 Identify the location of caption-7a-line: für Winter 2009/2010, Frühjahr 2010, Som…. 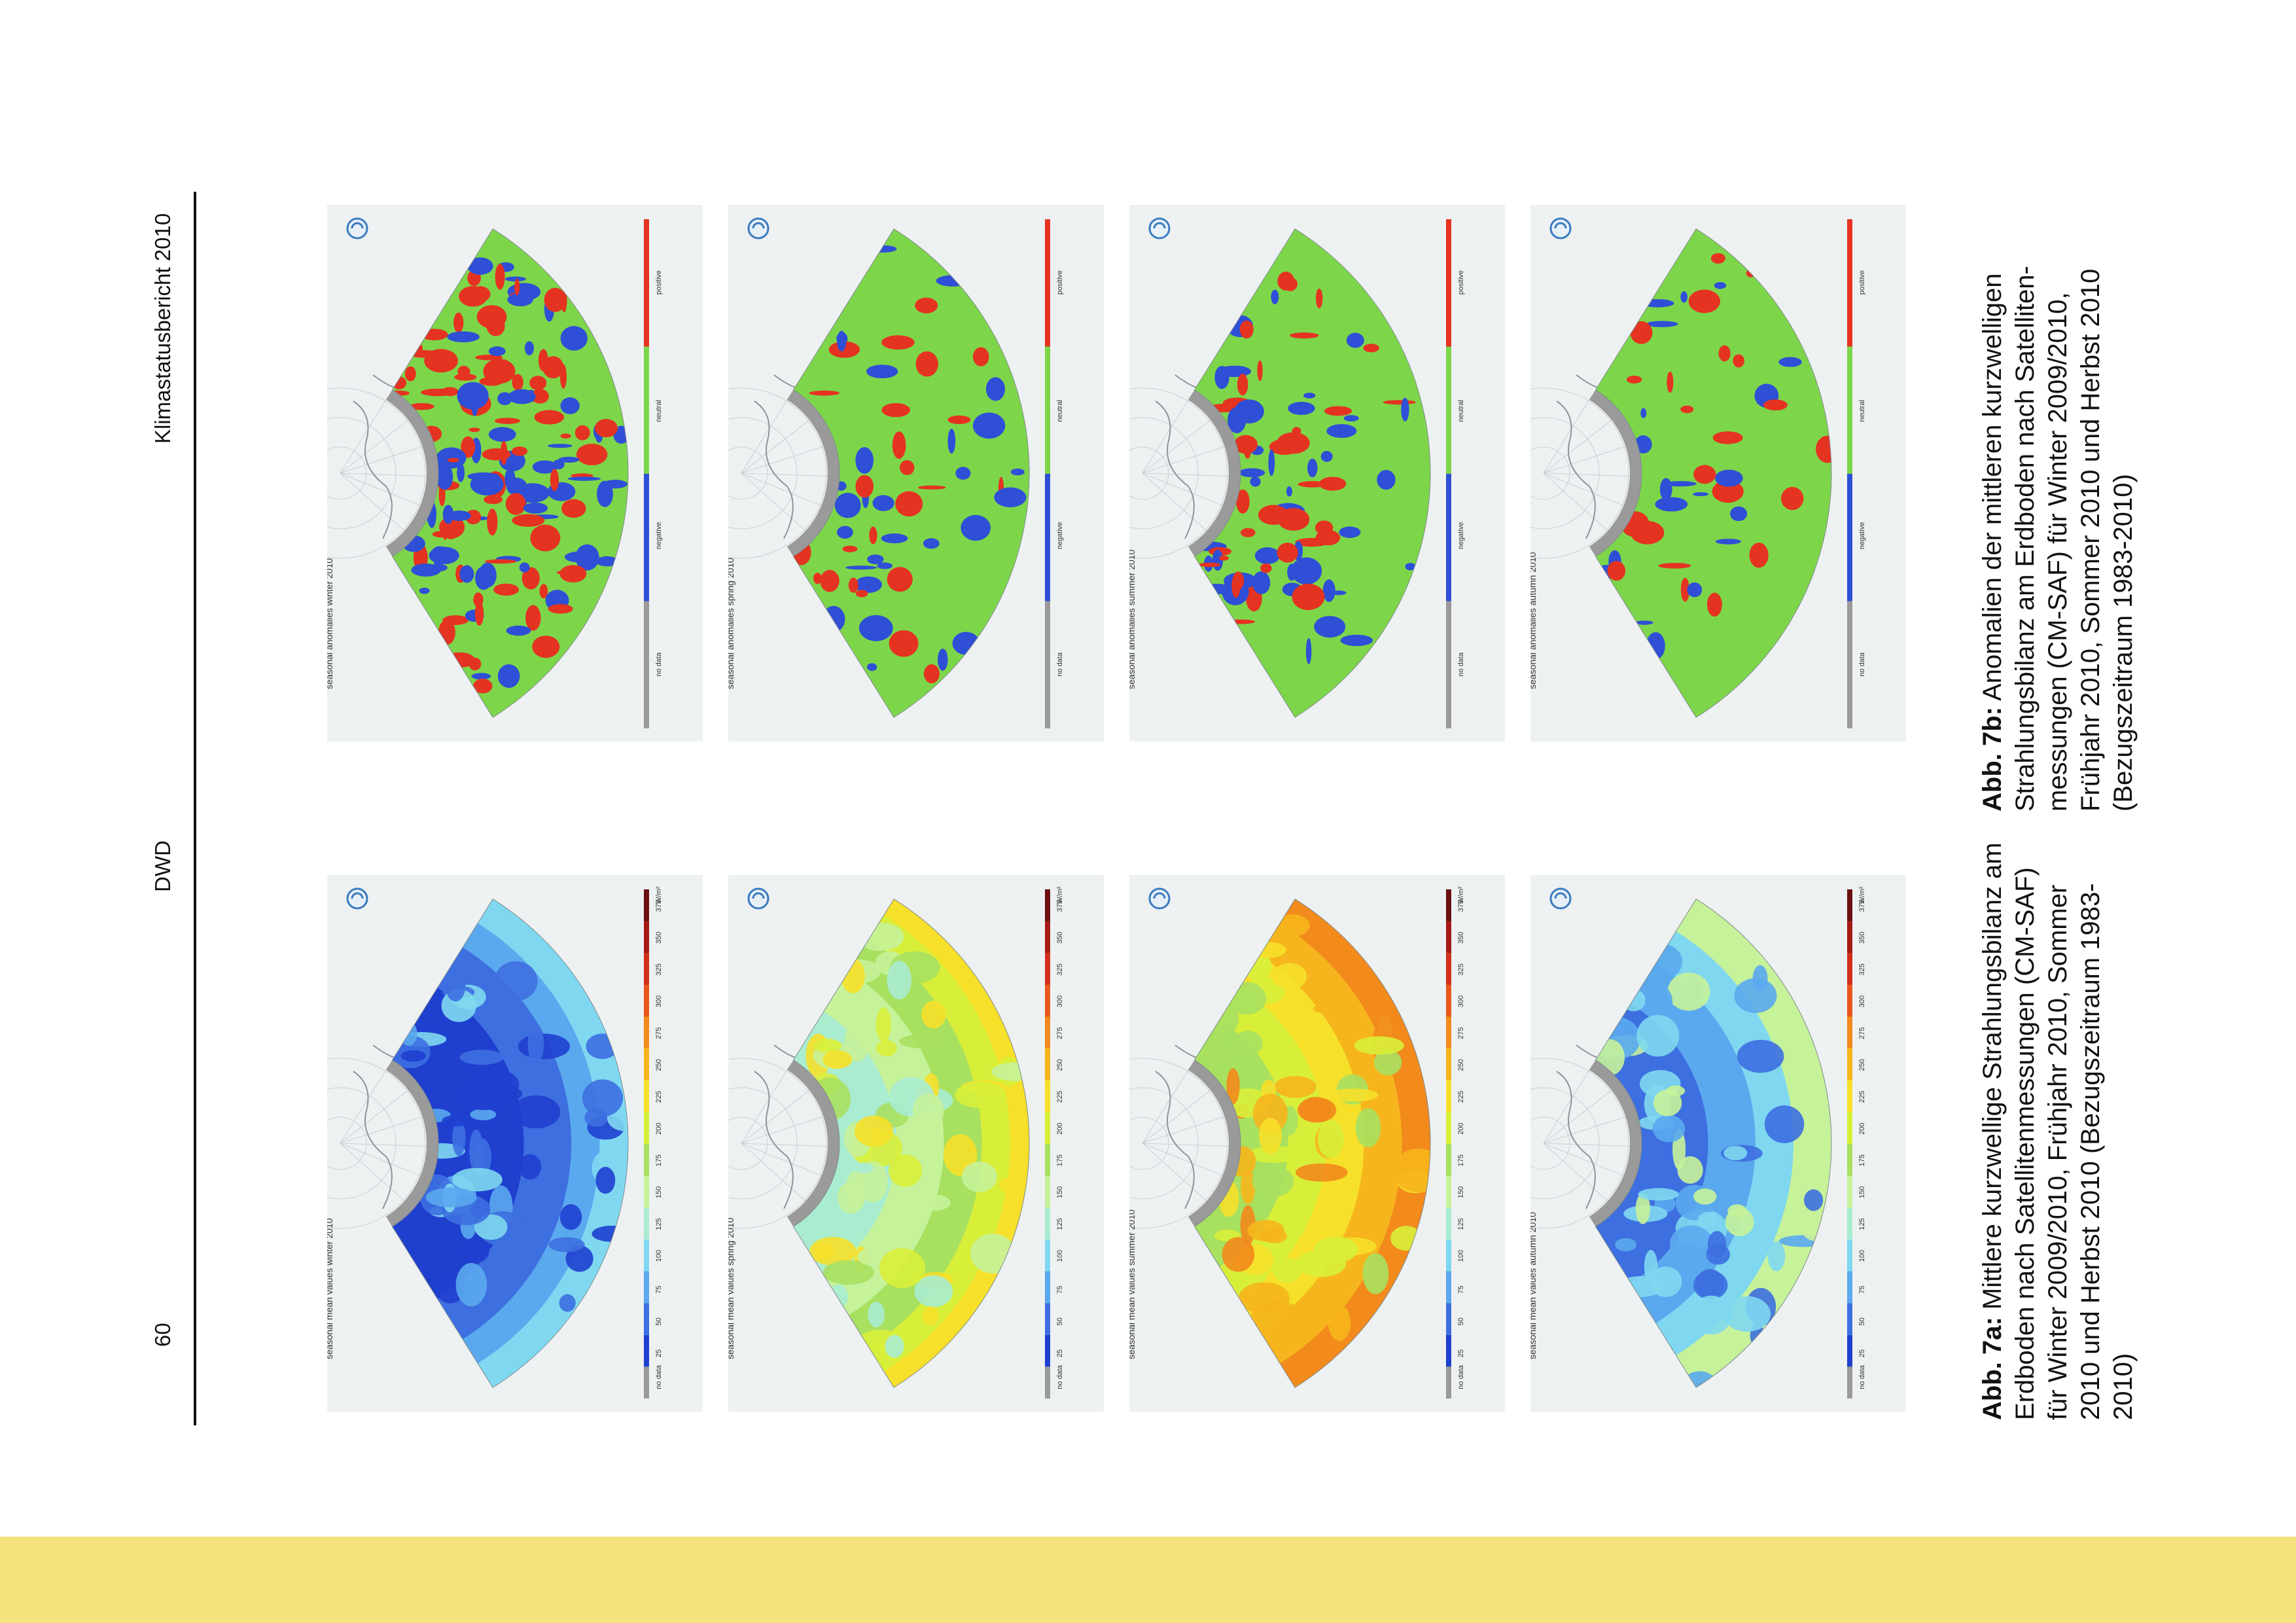
(2057, 1152).